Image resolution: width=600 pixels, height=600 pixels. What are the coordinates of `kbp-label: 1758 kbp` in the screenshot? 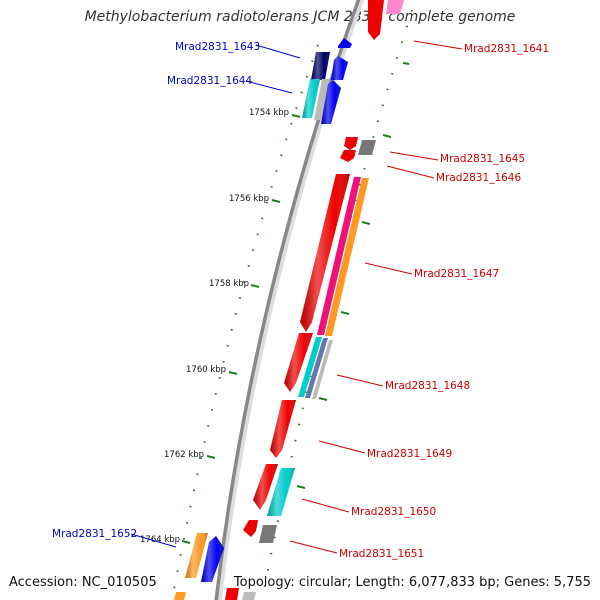 It's located at (229, 284).